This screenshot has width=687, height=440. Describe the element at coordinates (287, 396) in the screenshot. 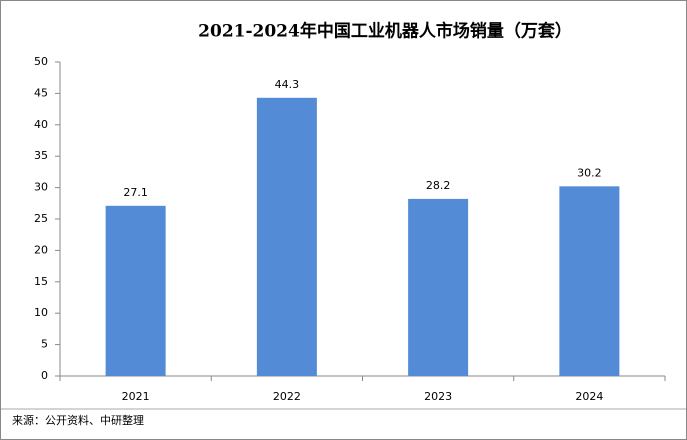

I see `x-tick-label: 2022` at that location.